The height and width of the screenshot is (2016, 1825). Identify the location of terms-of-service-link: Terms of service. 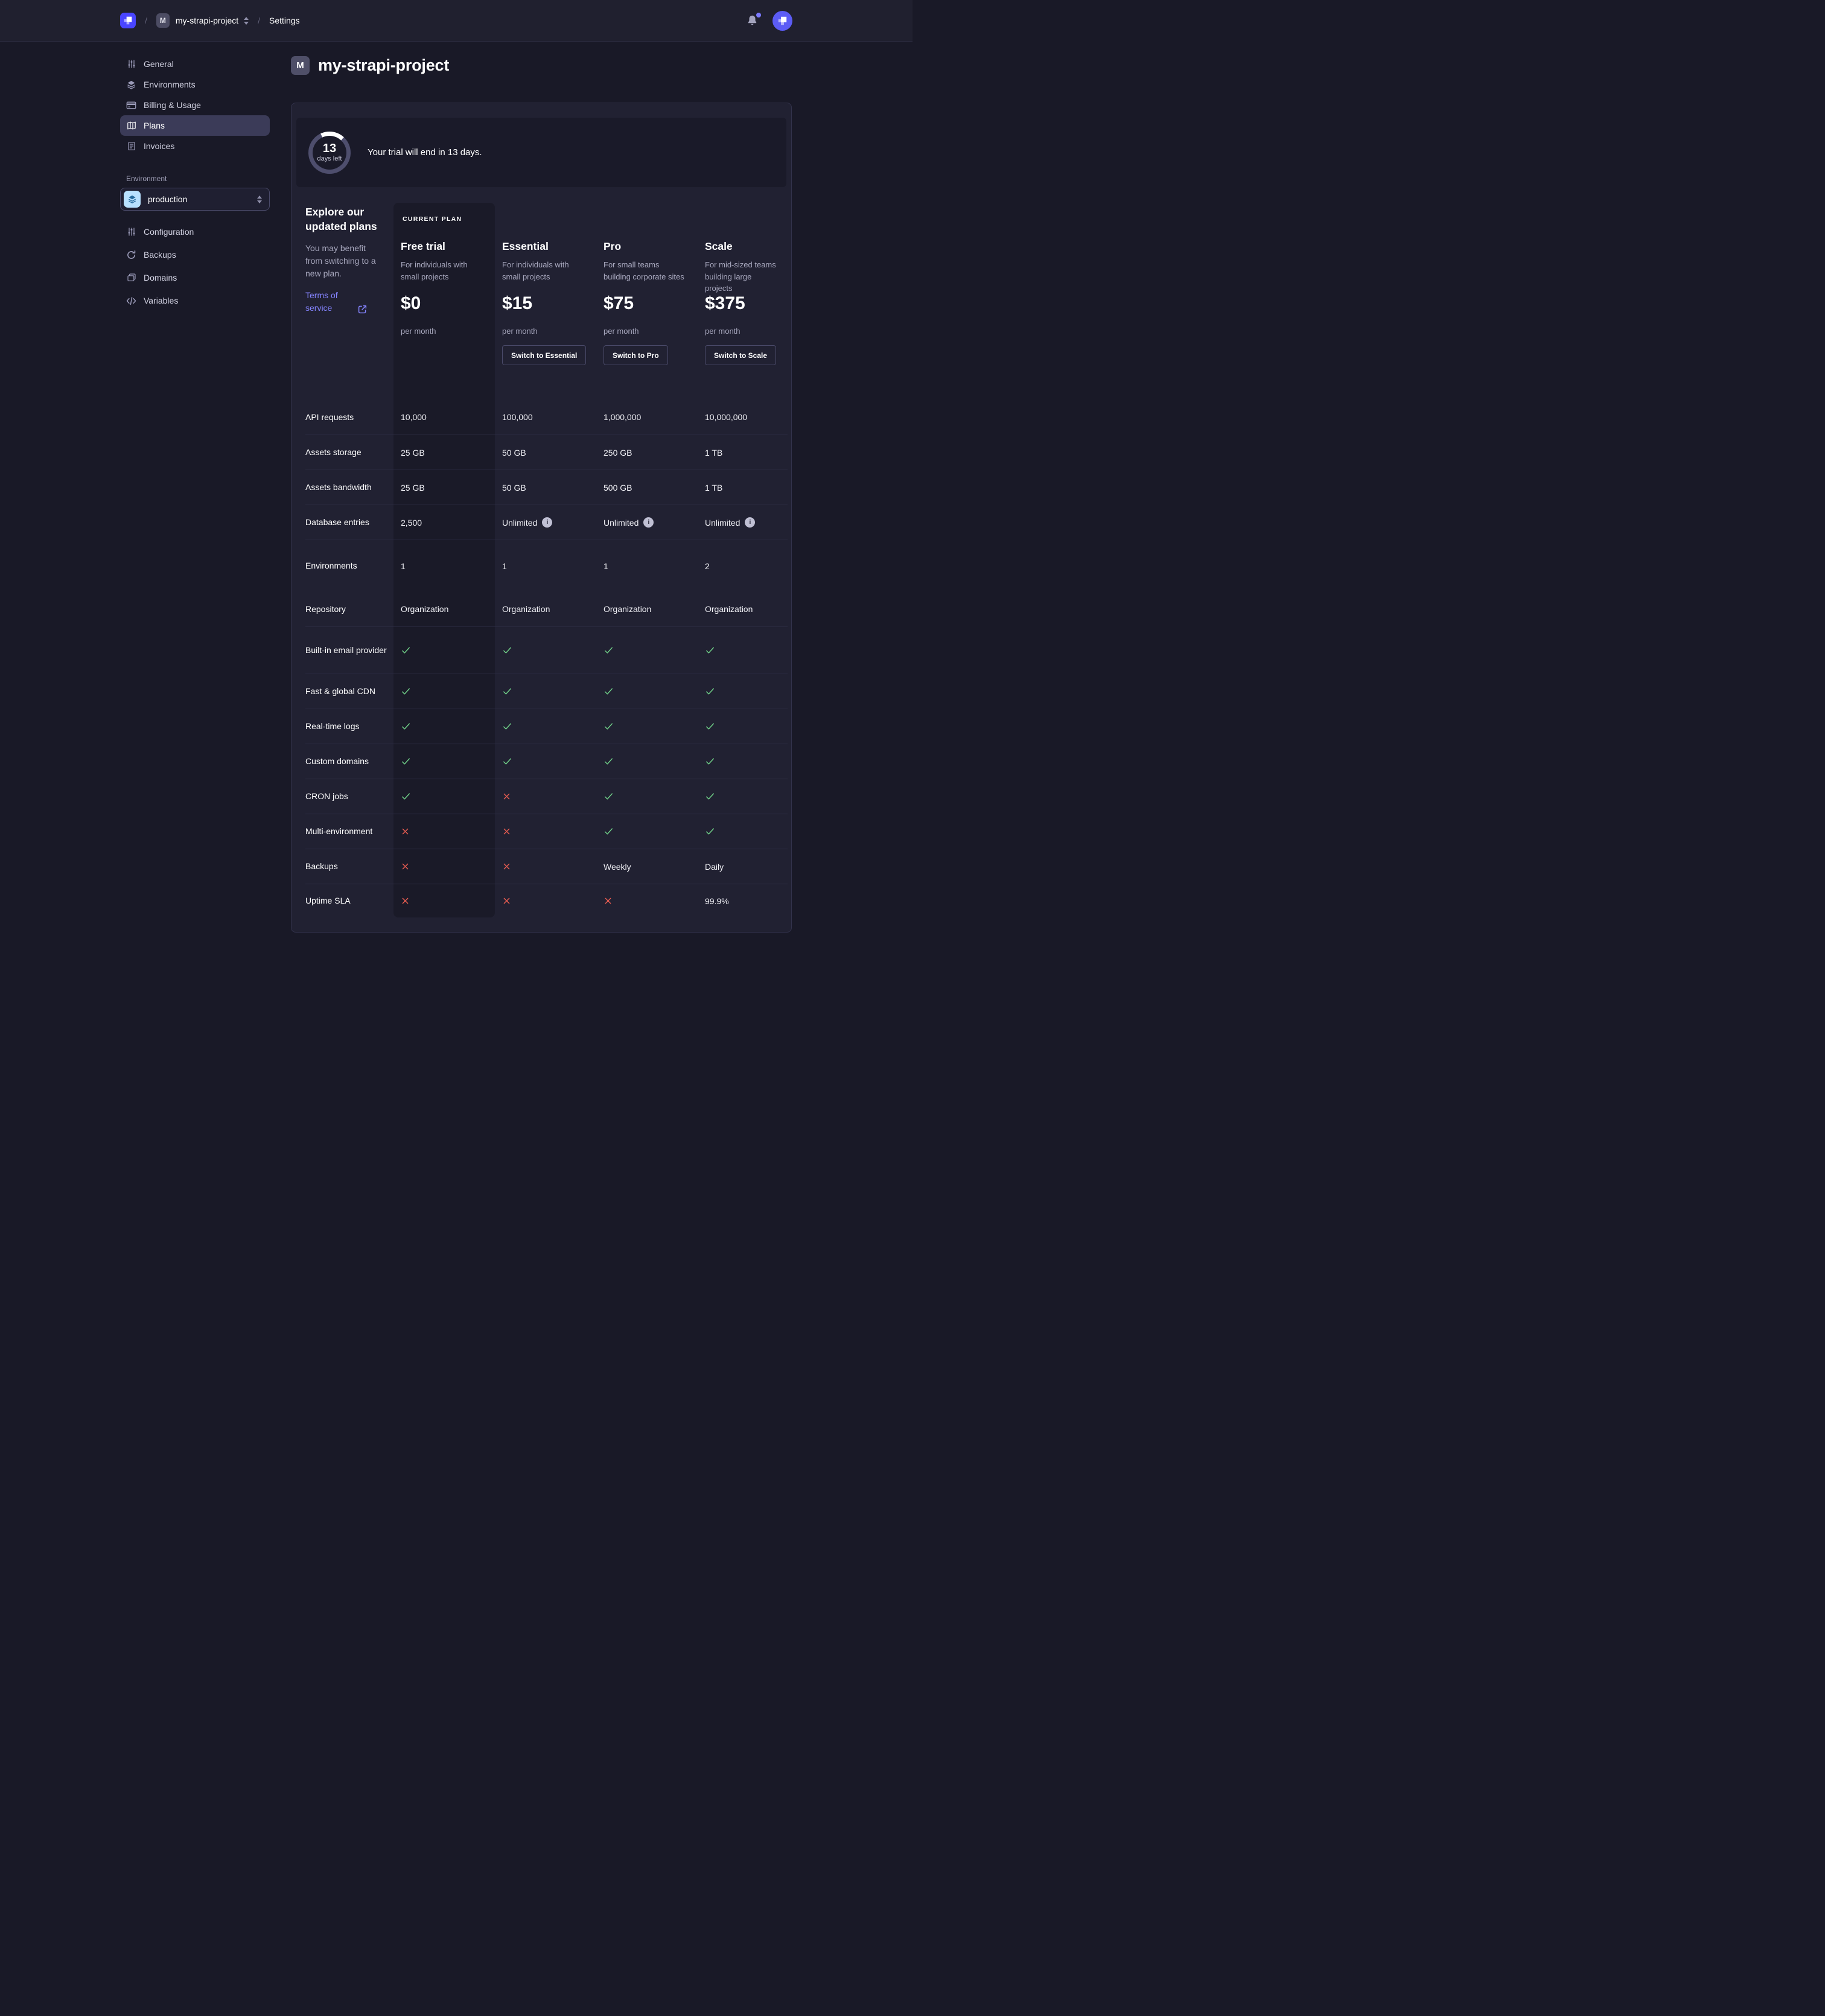
(342, 301).